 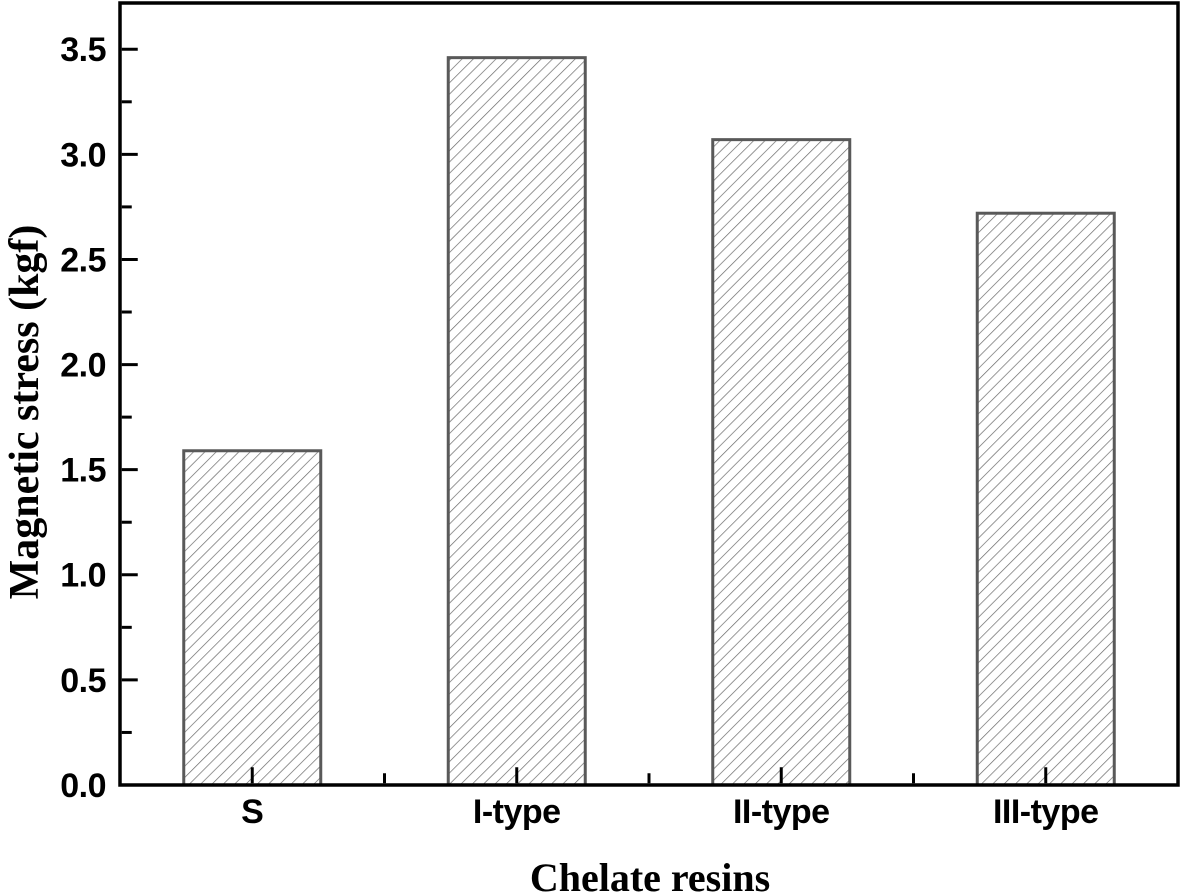 What do you see at coordinates (781, 462) in the screenshot?
I see `bar-II-type` at bounding box center [781, 462].